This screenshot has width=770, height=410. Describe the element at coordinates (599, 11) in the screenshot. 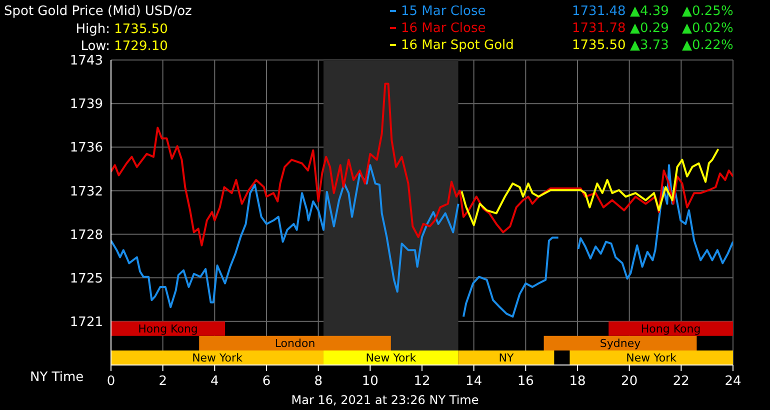

I see `text: 1731.48` at that location.